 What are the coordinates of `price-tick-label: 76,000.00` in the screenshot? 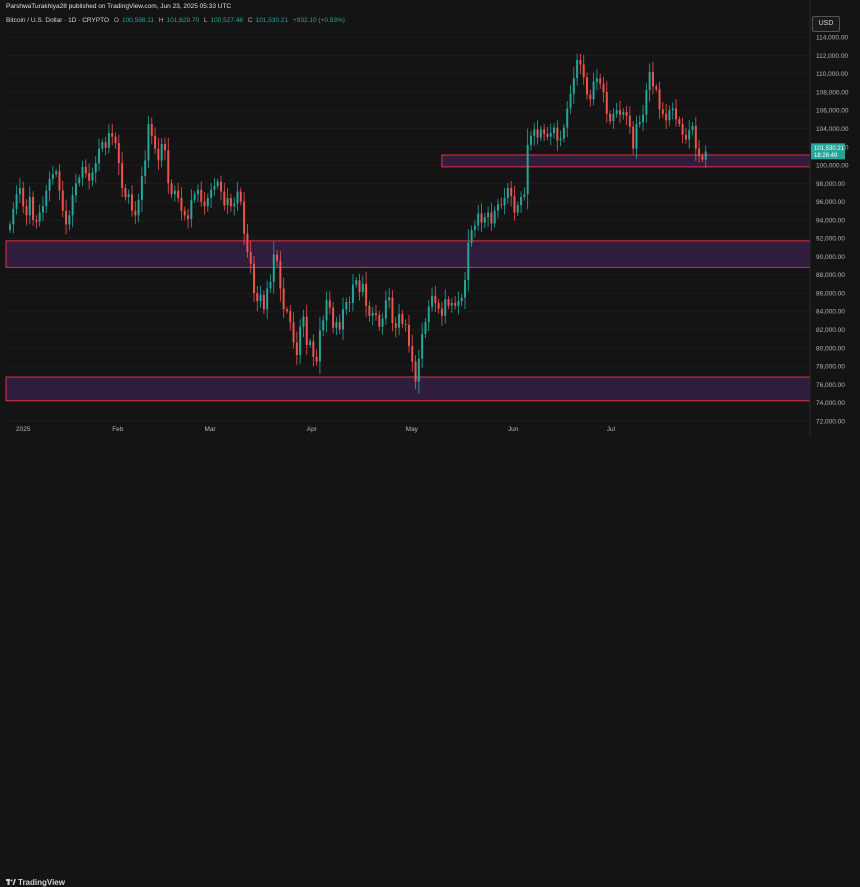 It's located at (830, 385).